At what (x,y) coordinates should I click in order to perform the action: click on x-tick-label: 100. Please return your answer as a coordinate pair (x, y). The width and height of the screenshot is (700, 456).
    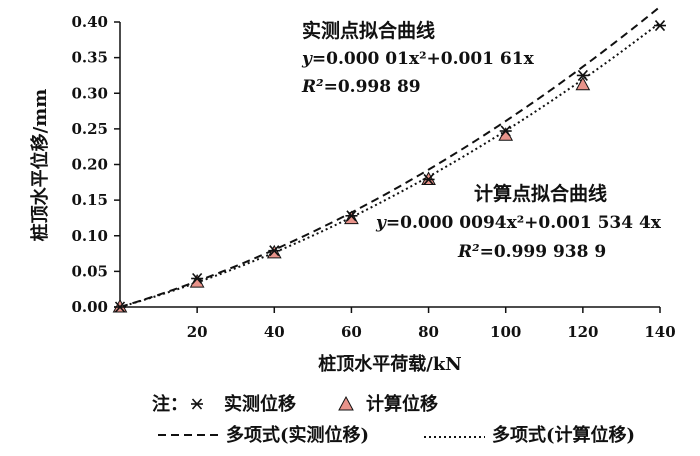
    Looking at the image, I should click on (505, 332).